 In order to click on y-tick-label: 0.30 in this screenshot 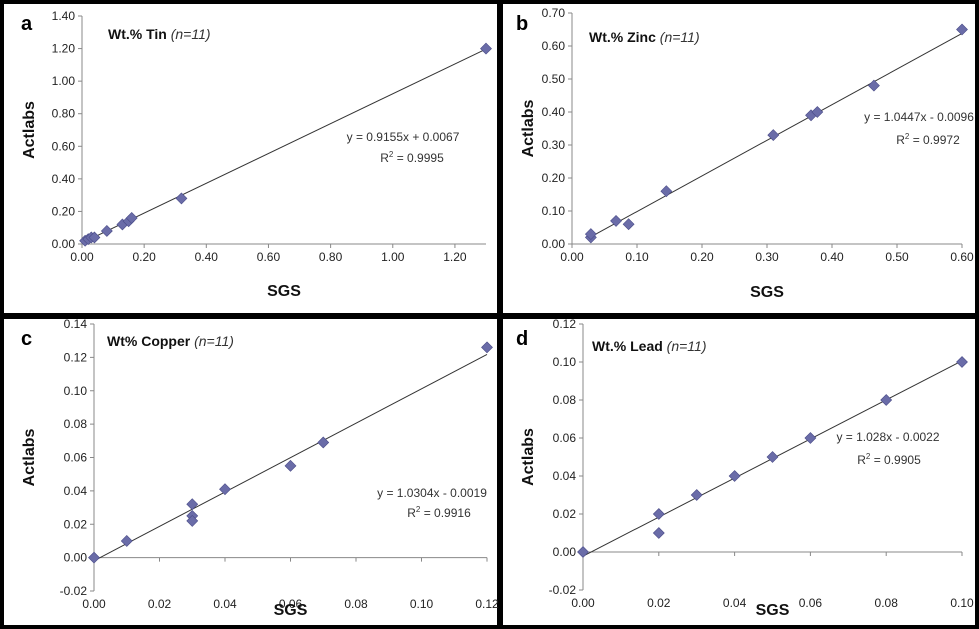, I will do `click(554, 145)`.